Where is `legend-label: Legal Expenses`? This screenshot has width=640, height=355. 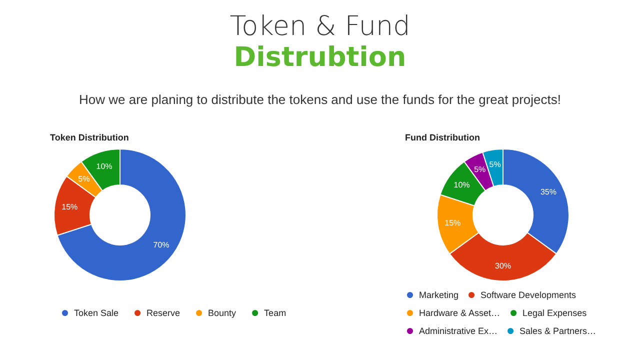 legend-label: Legal Expenses is located at coordinates (555, 313).